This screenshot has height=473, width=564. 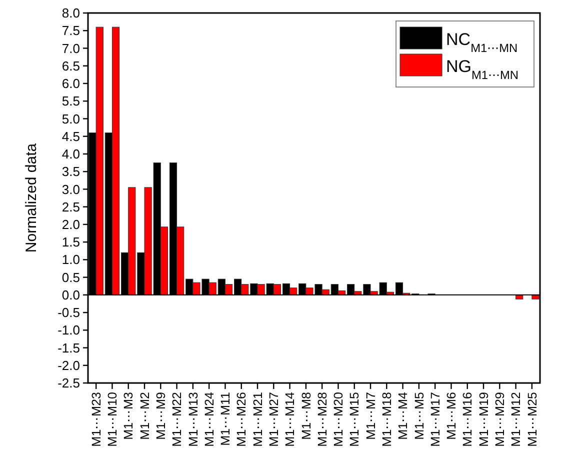 I want to click on y-tick-label: -1.5, so click(x=69, y=348).